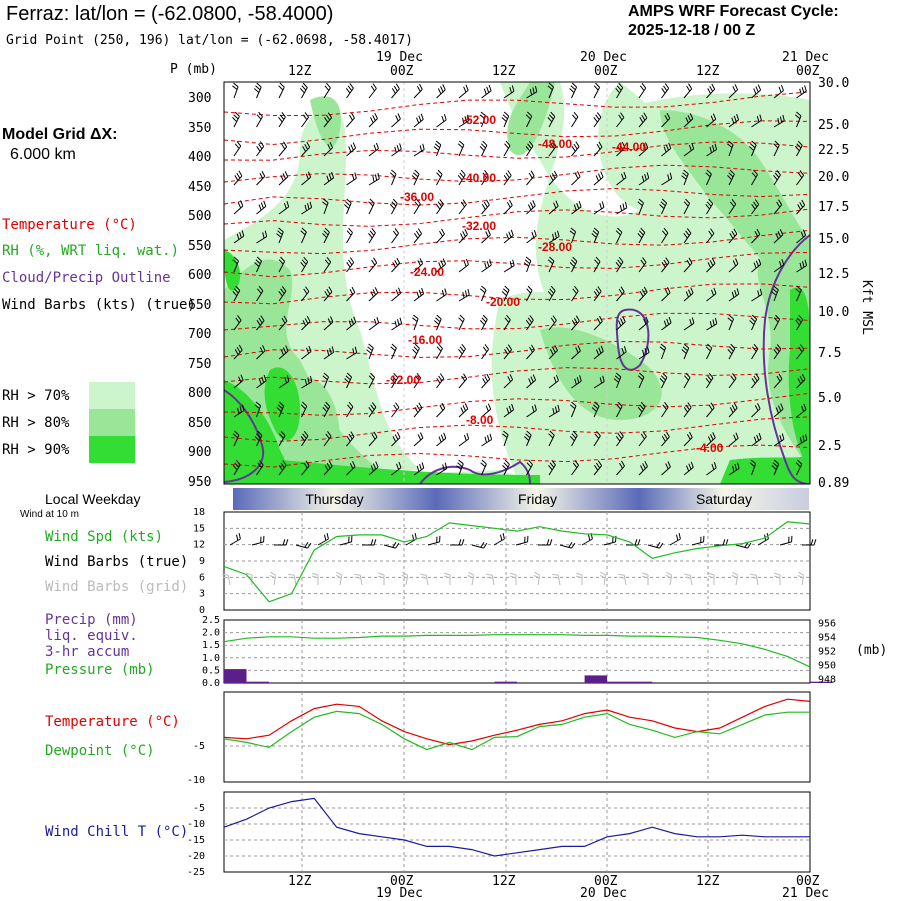  Describe the element at coordinates (504, 71) in the screenshot. I see `top-tick-3: 12Z` at that location.